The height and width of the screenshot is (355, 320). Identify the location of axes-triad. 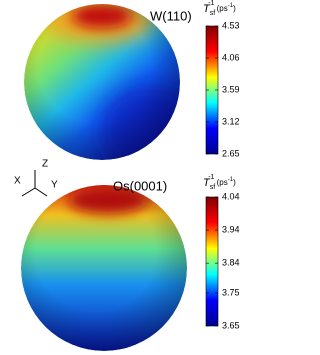
(34, 183).